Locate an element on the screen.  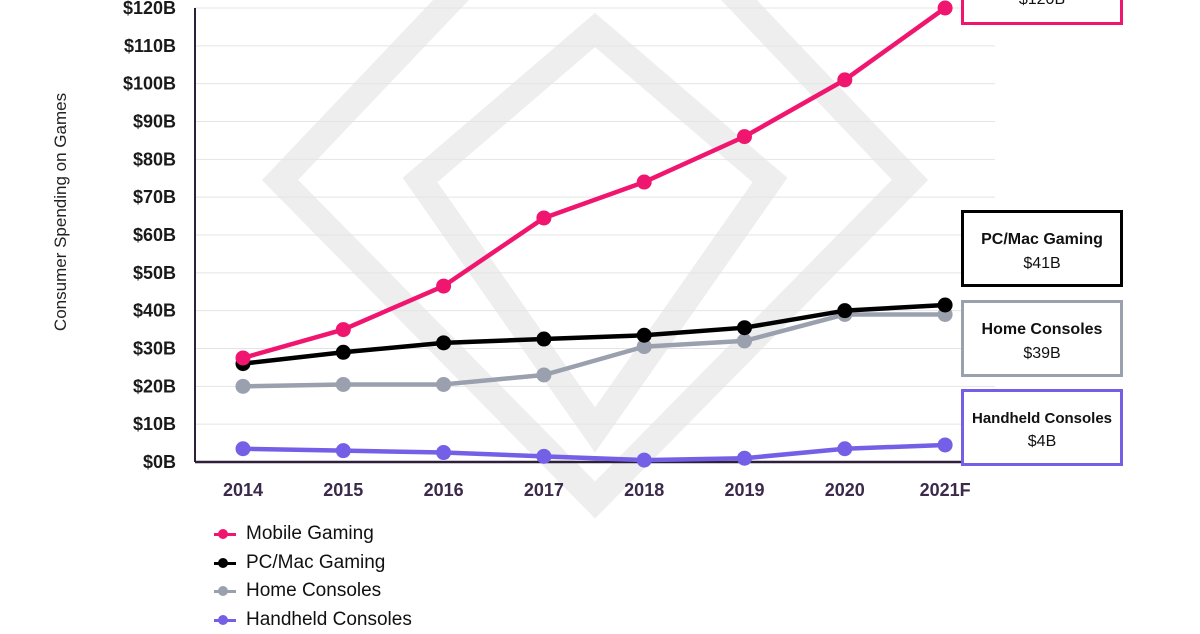
point-pc-mac-gaming-2021f is located at coordinates (945, 304).